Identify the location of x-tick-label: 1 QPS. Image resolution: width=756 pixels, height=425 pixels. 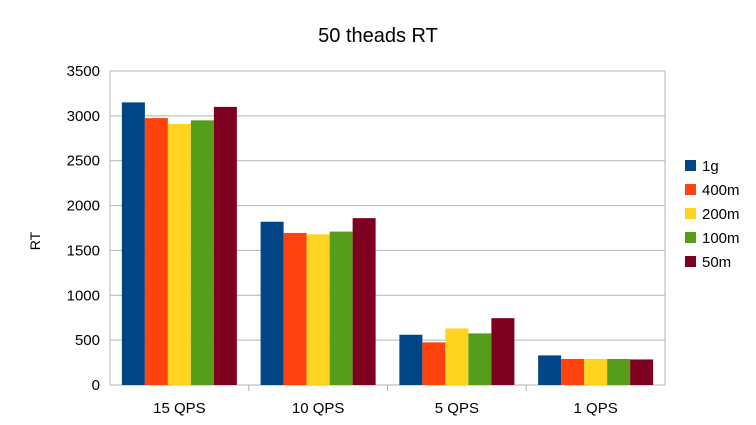
(596, 408).